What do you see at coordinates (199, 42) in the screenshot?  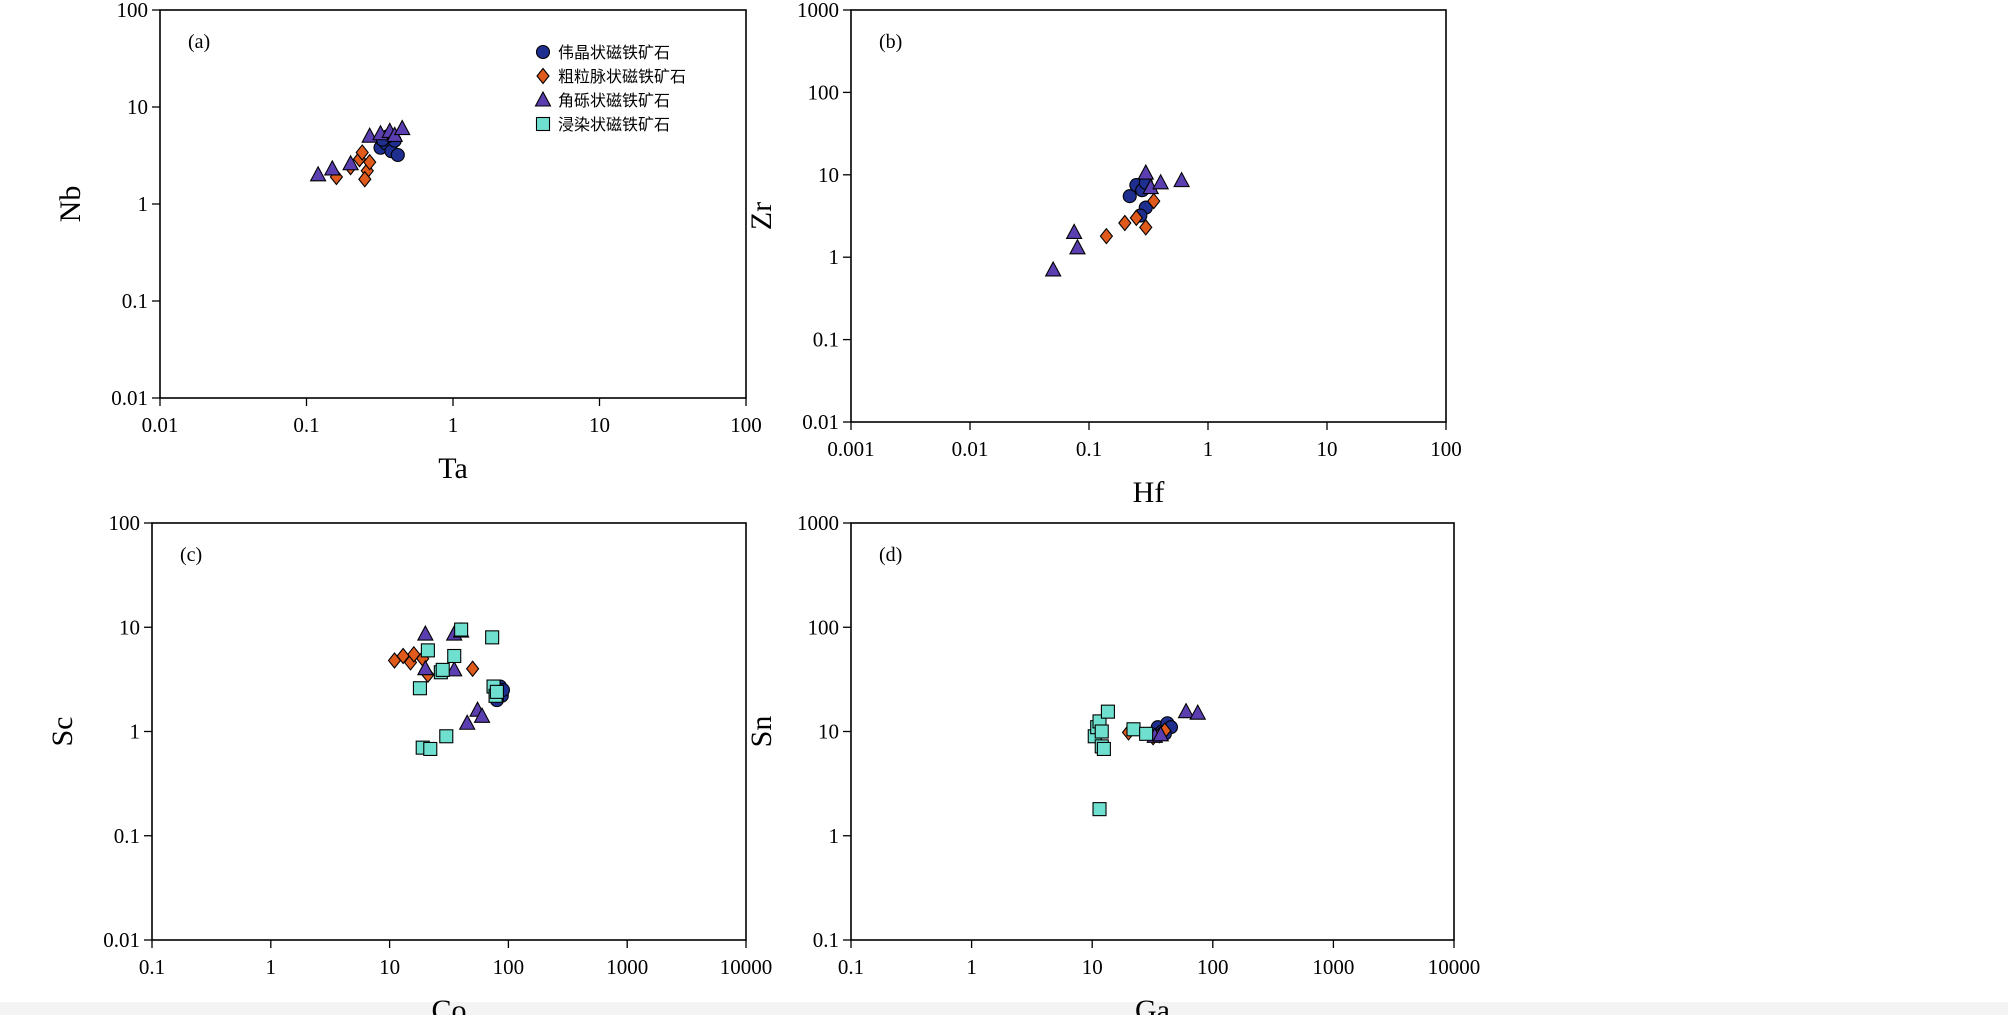 I see `panel-label: (a)` at bounding box center [199, 42].